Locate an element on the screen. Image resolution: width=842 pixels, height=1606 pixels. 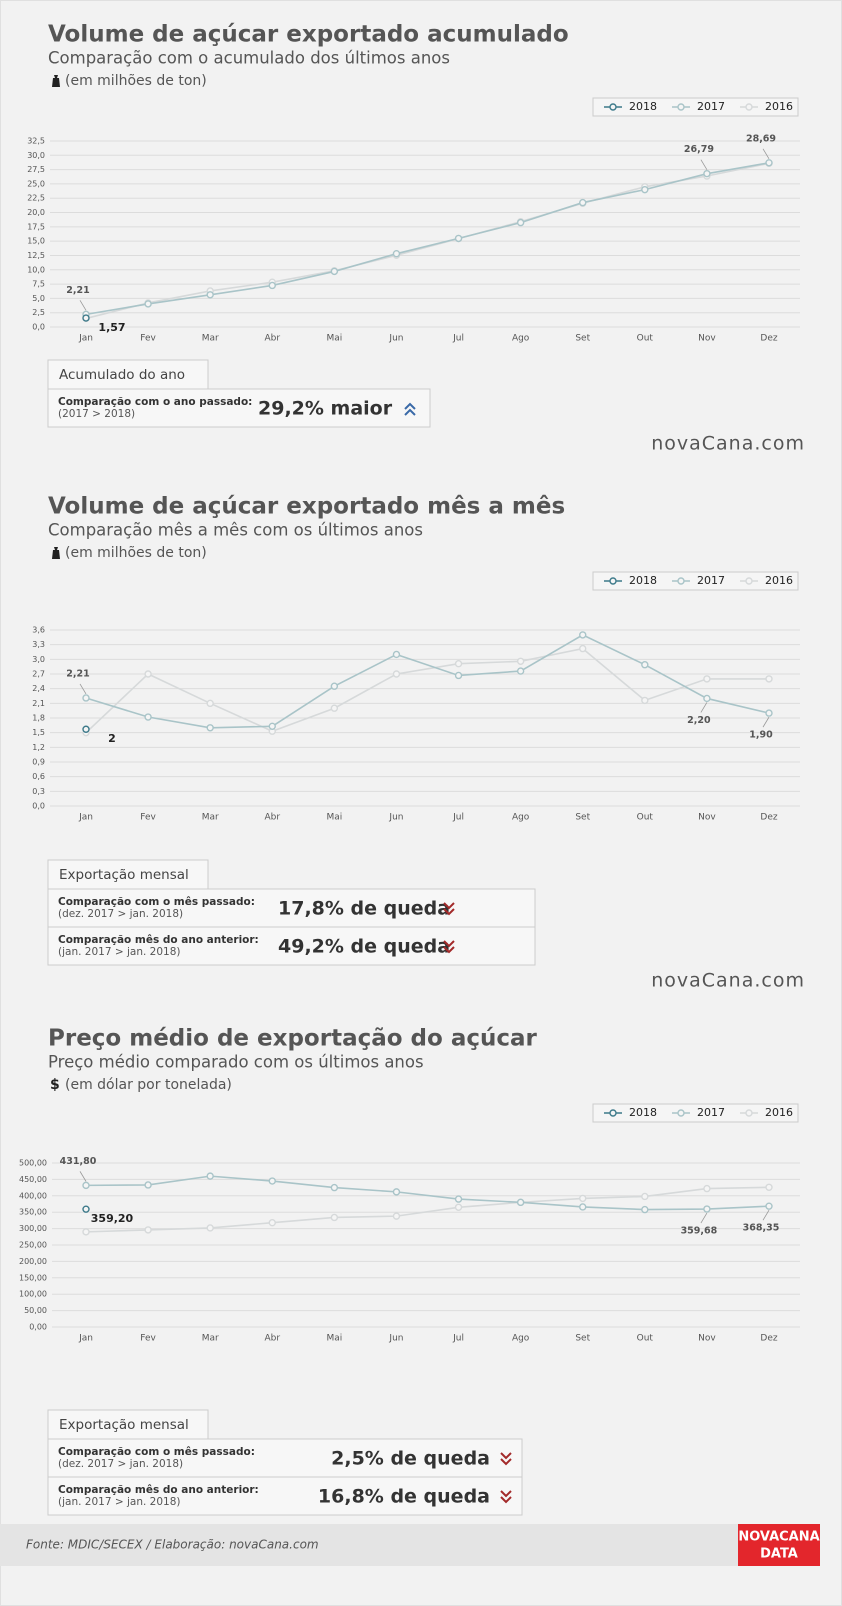
summary-result: 2,5% de queda is located at coordinates (410, 1459).